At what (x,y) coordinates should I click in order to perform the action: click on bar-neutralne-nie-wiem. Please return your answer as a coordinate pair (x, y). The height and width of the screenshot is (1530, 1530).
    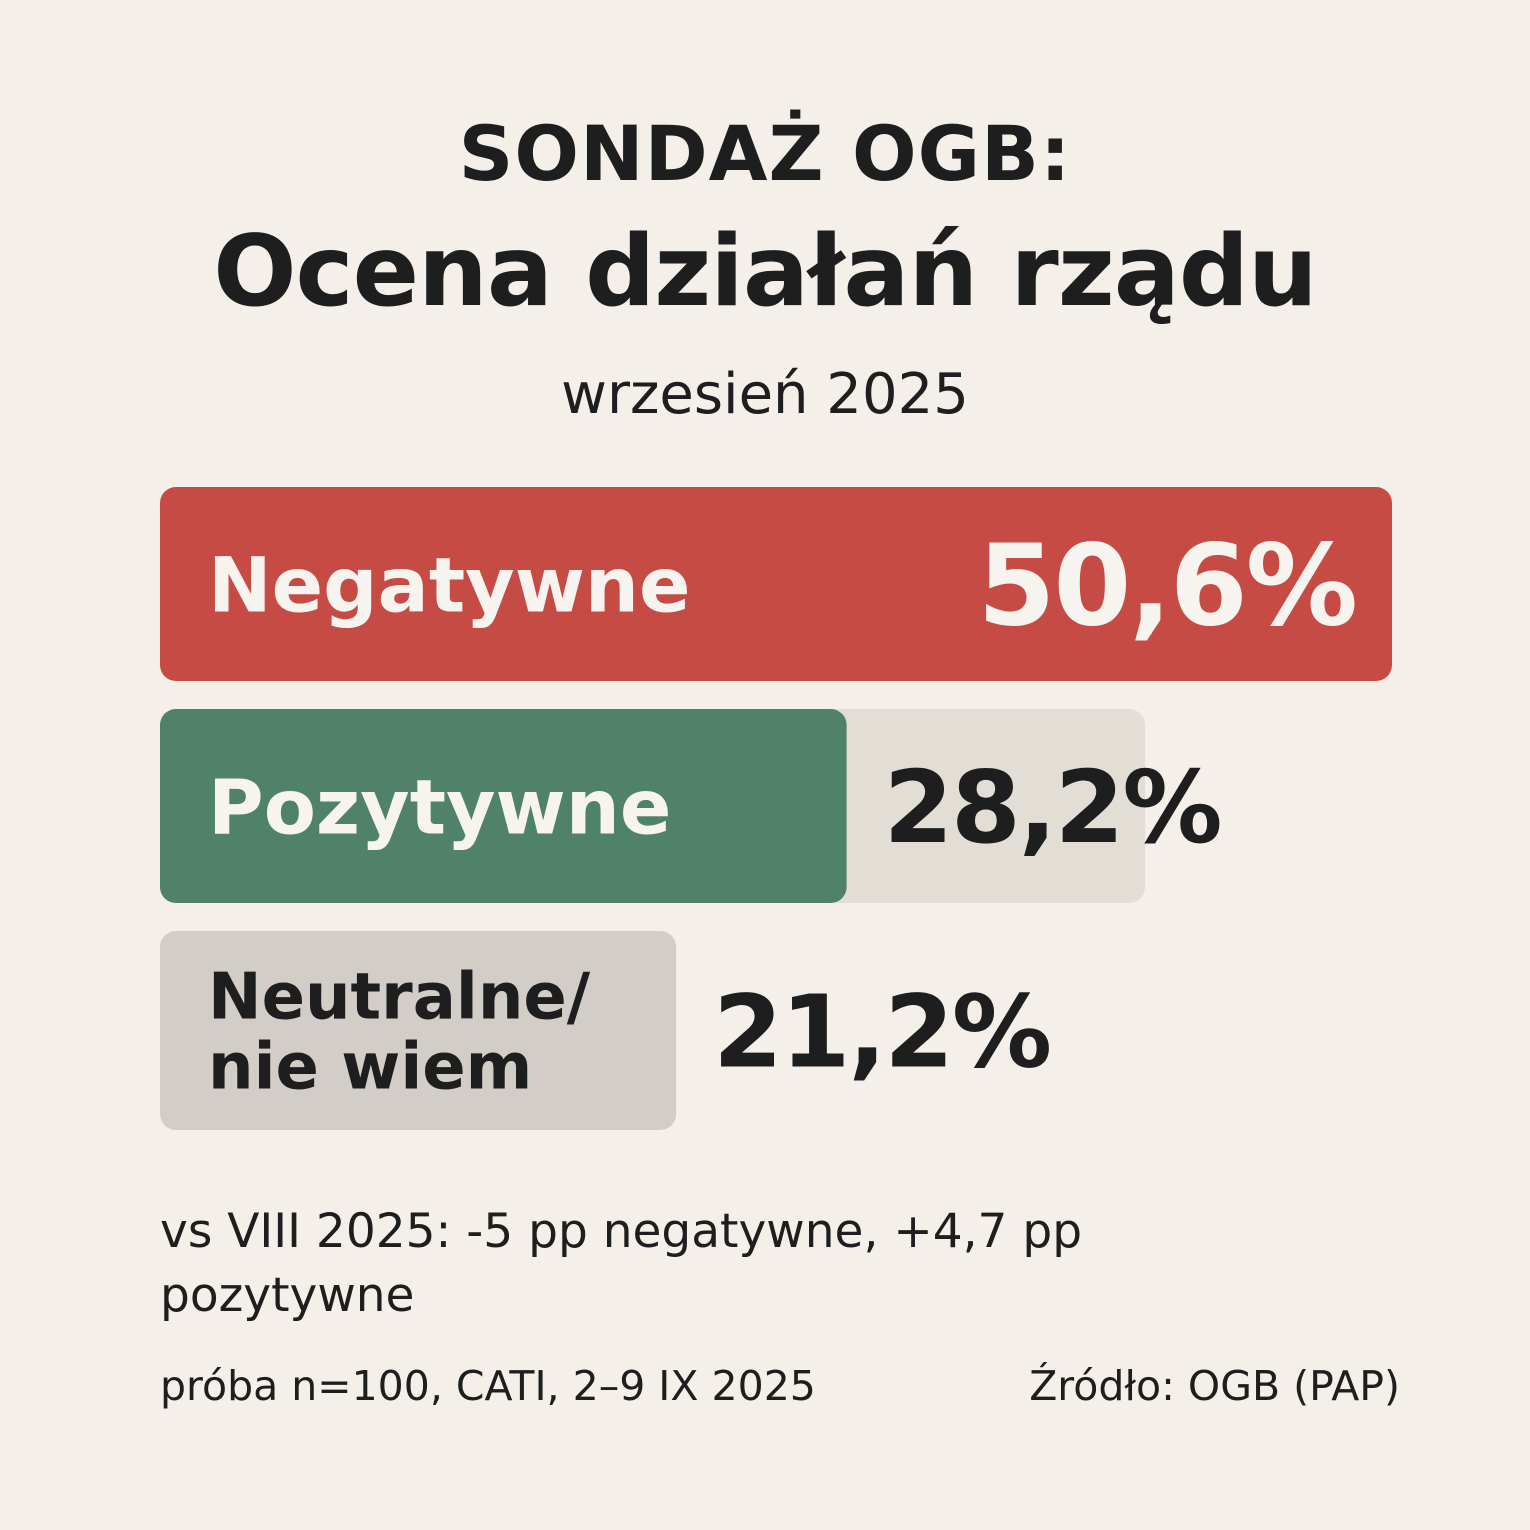
    Looking at the image, I should click on (418, 1030).